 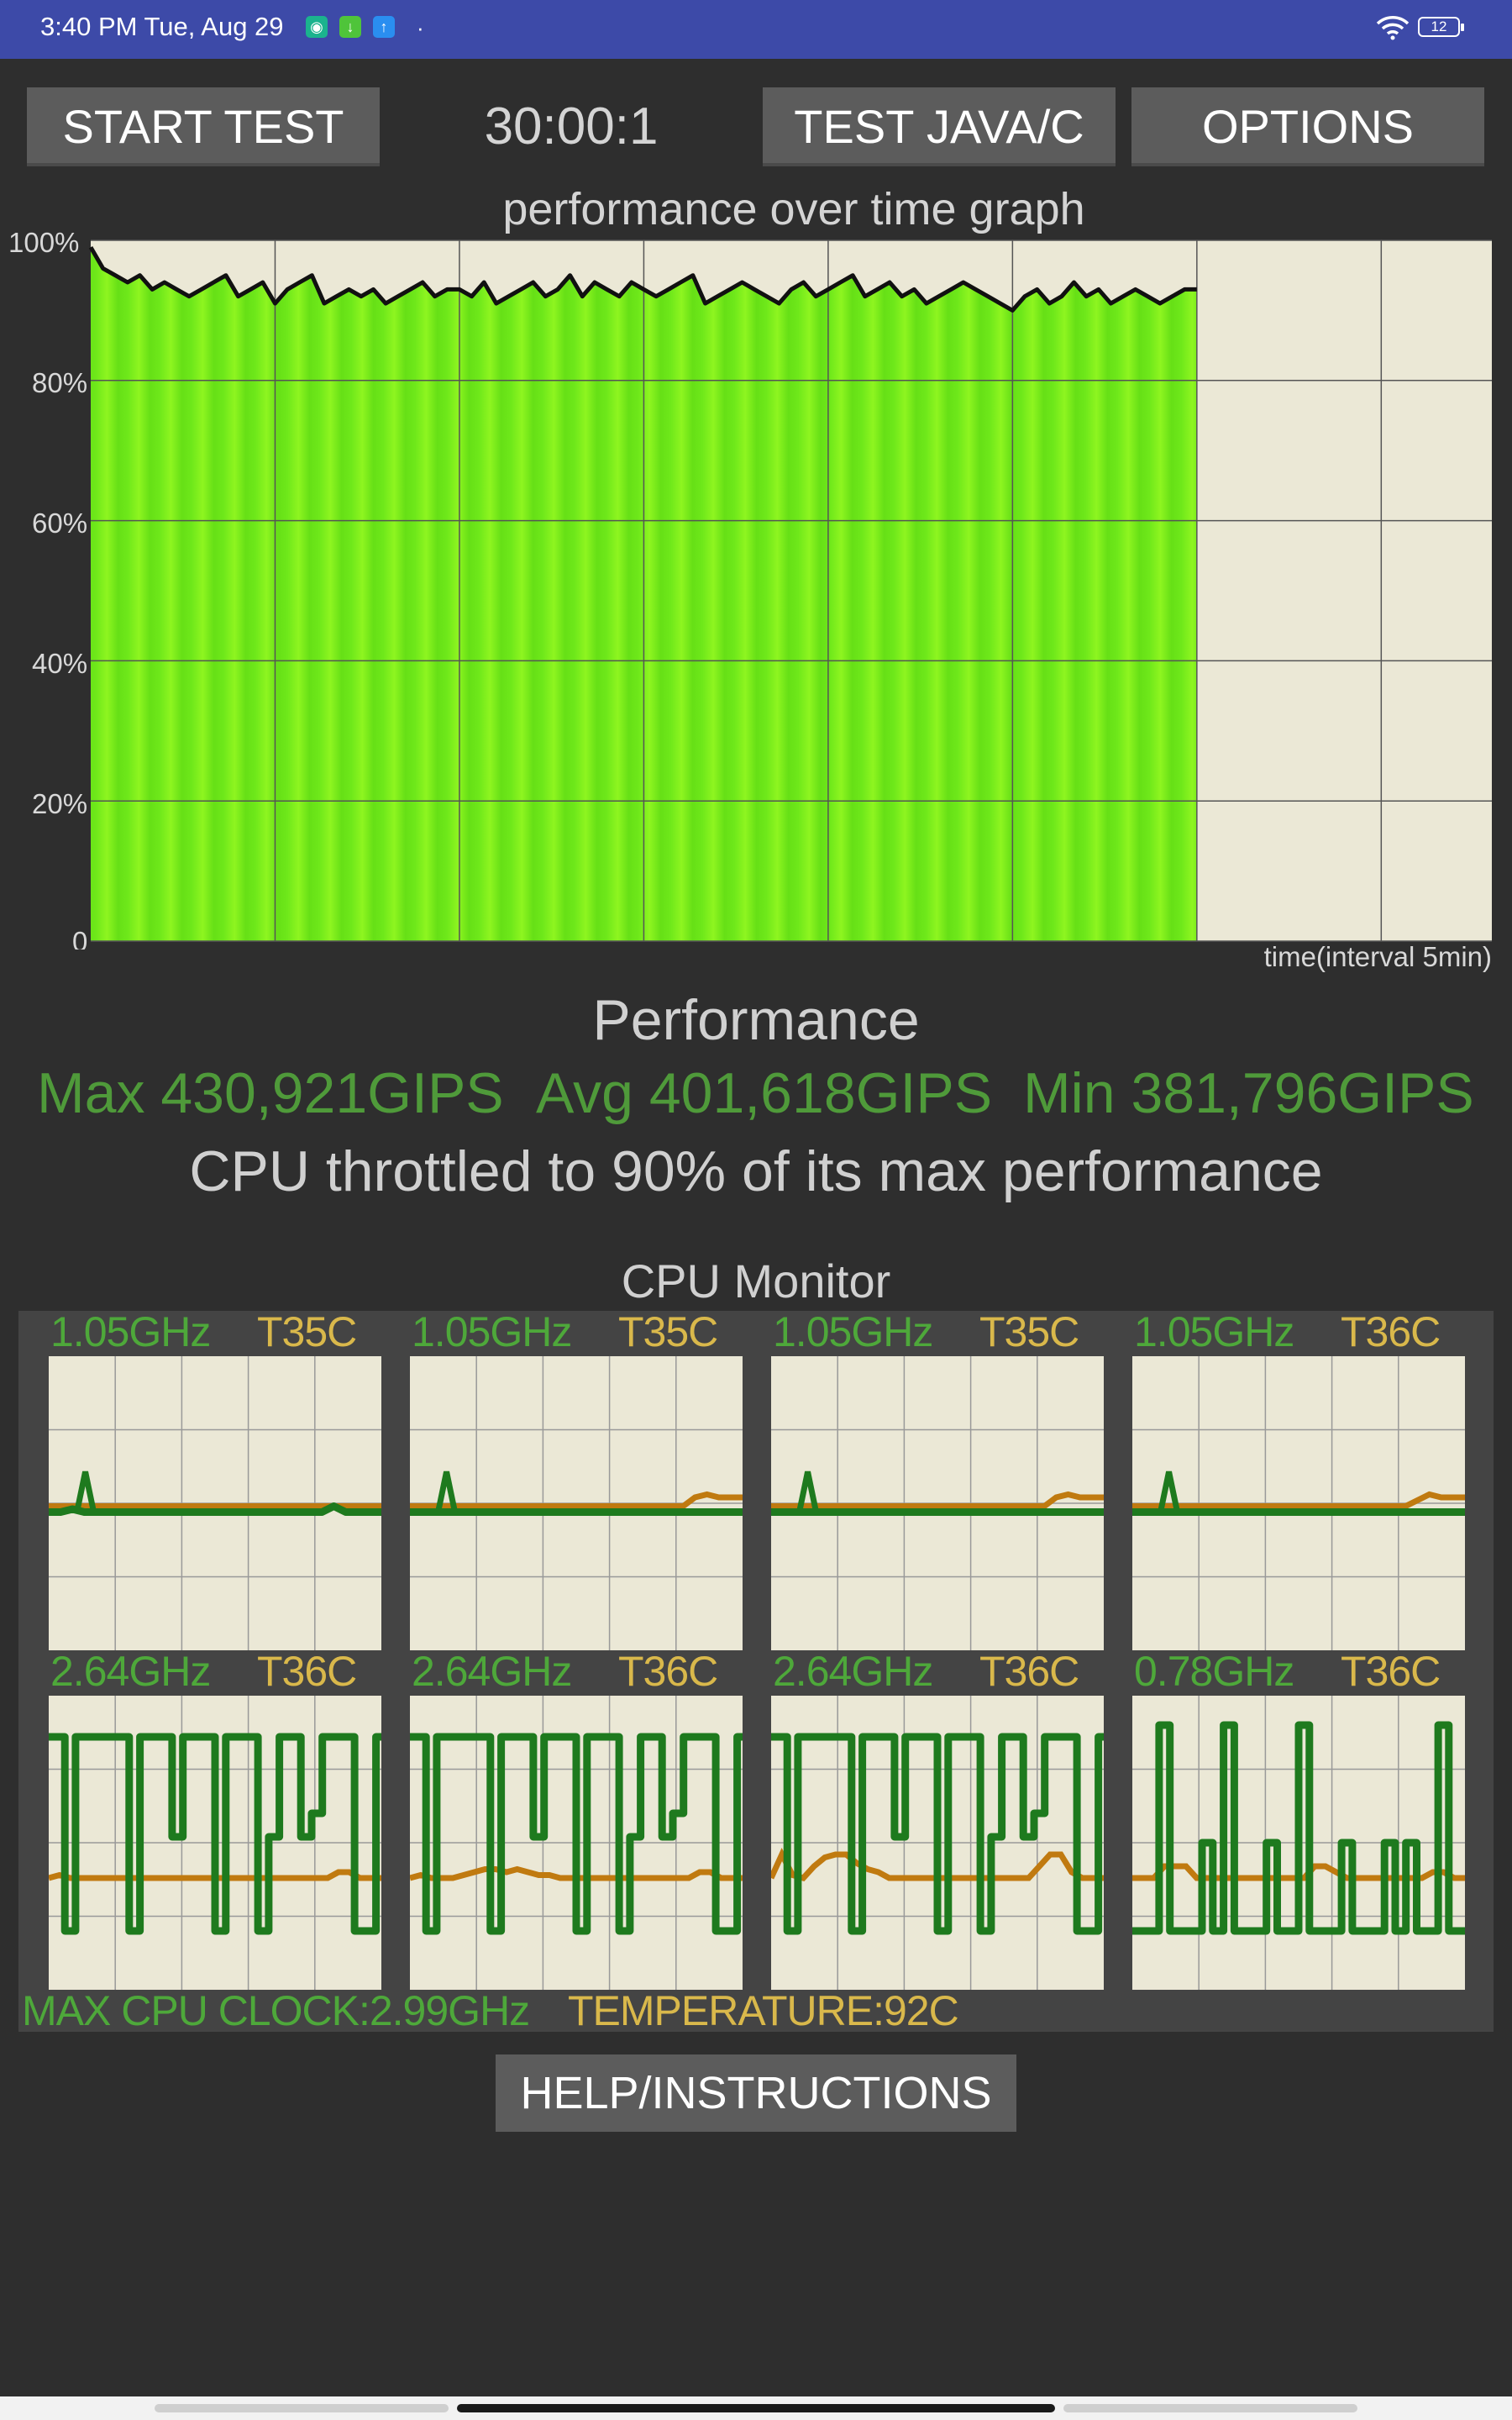 What do you see at coordinates (1377, 957) in the screenshot?
I see `x-axis-label: time(interval 5min)` at bounding box center [1377, 957].